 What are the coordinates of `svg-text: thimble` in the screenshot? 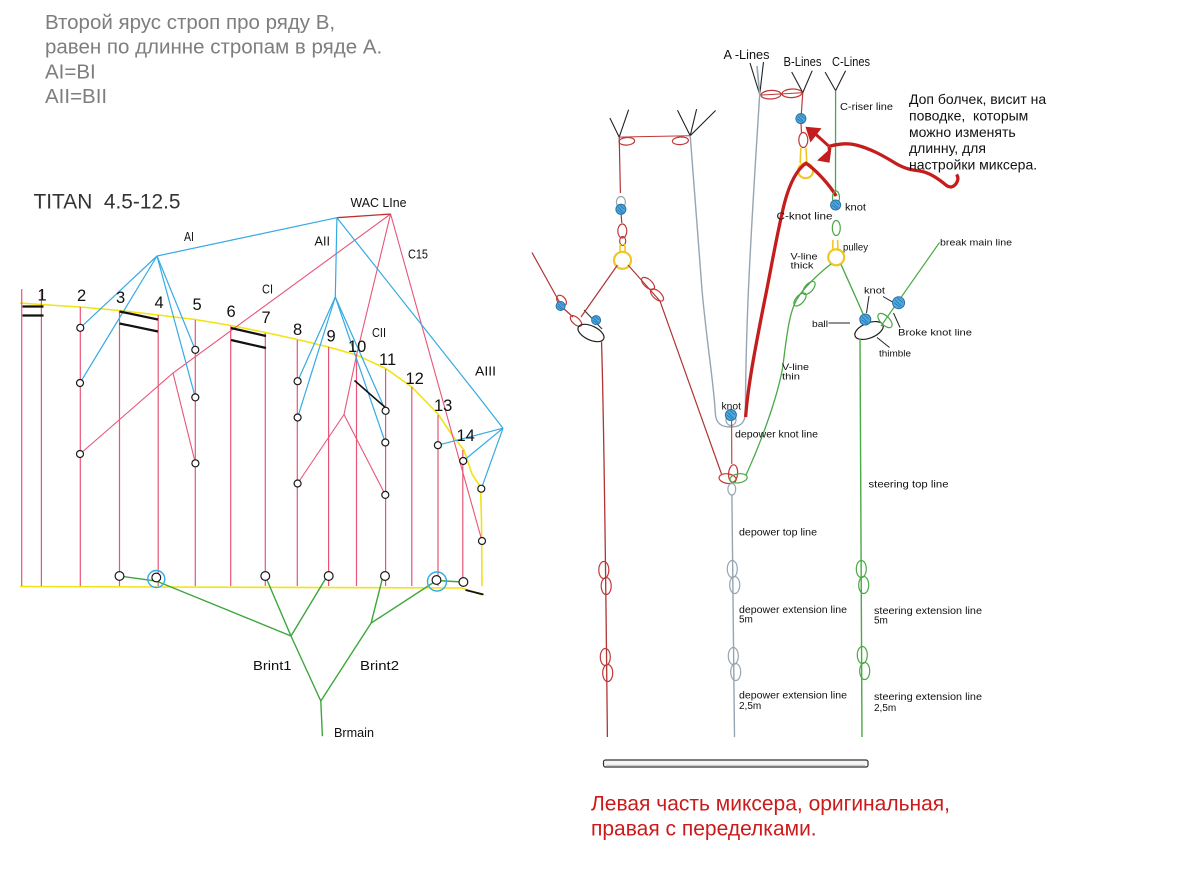 It's located at (895, 354).